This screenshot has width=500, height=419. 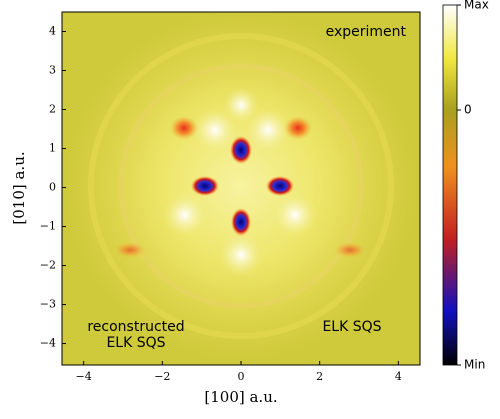 What do you see at coordinates (135, 327) in the screenshot?
I see `annotation: reconstructed` at bounding box center [135, 327].